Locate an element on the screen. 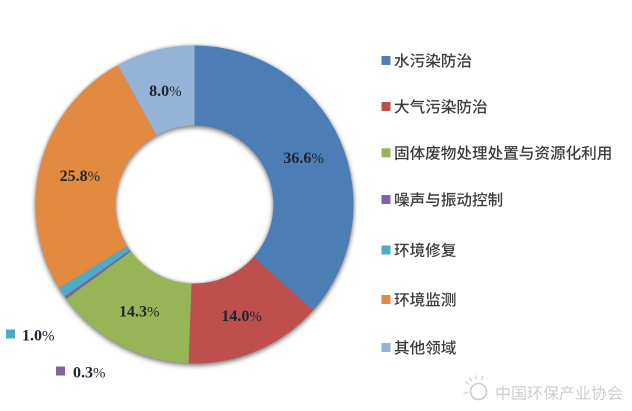 This screenshot has width=632, height=411. svg-text: 1.0% is located at coordinates (38, 336).